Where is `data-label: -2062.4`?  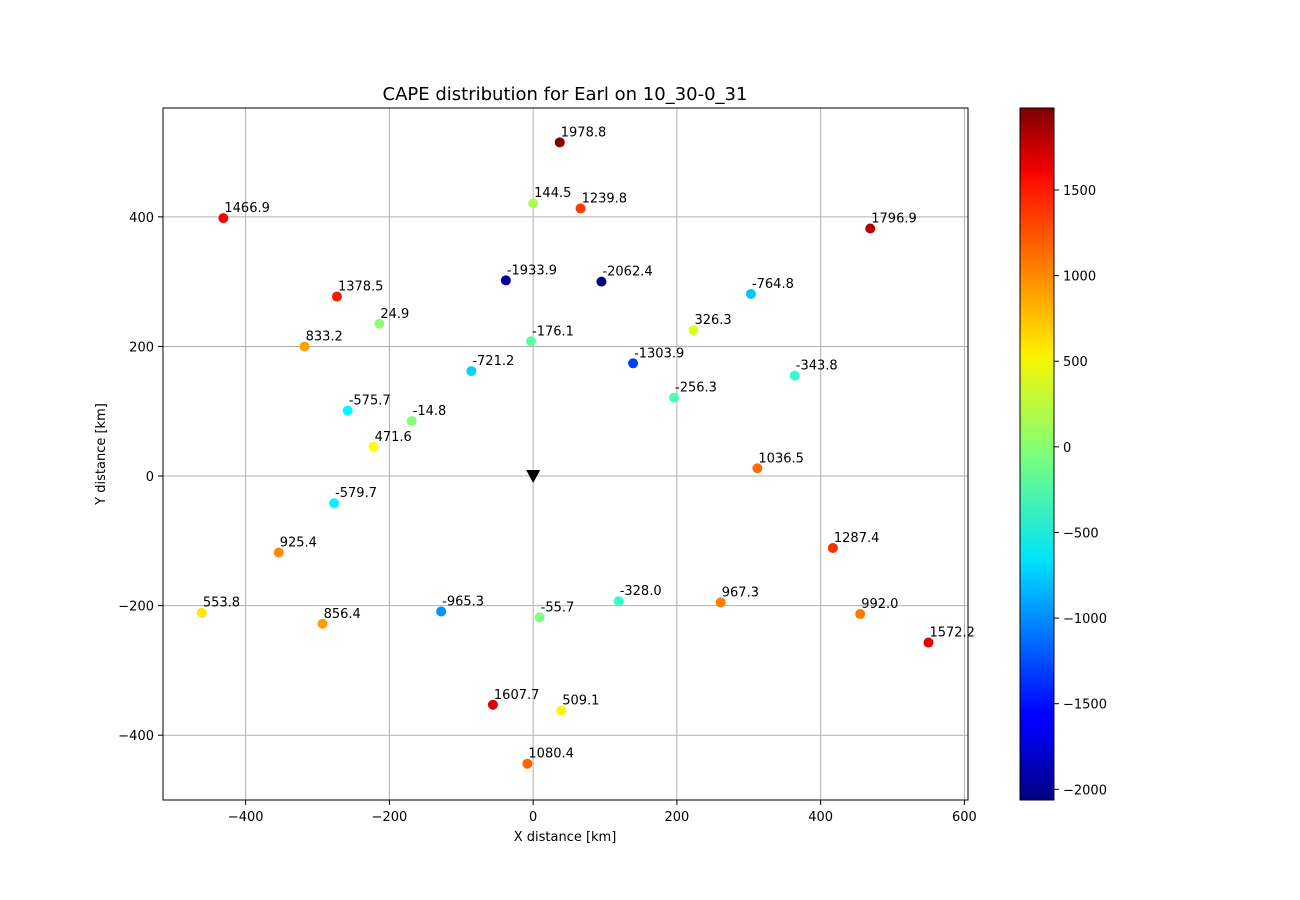 data-label: -2062.4 is located at coordinates (627, 272).